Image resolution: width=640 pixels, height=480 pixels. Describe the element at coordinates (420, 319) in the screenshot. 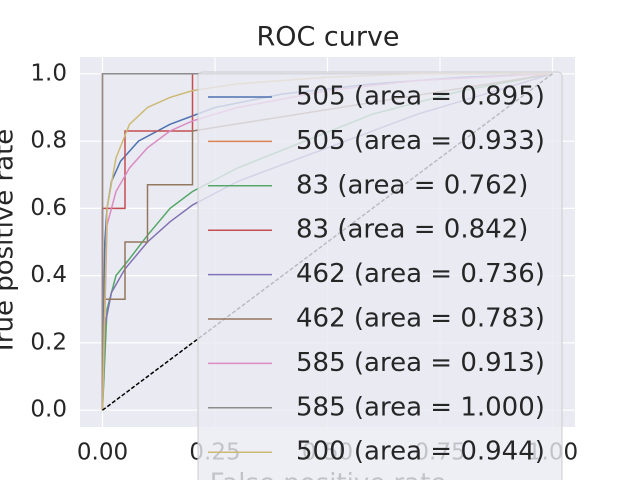

I see `legend-label: 462 (area = 0.783)` at that location.